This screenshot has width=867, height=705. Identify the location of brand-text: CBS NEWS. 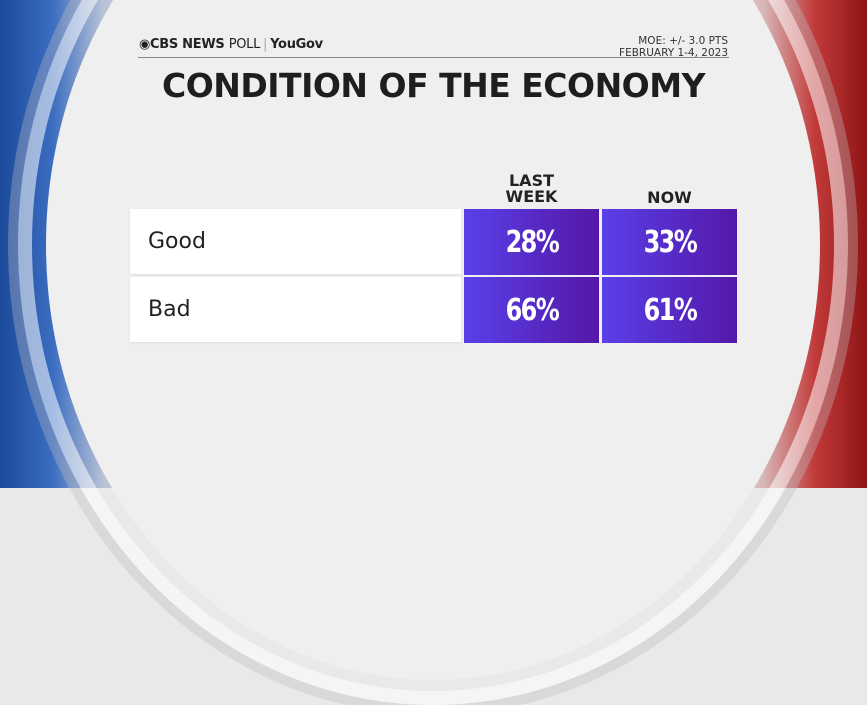
(187, 44).